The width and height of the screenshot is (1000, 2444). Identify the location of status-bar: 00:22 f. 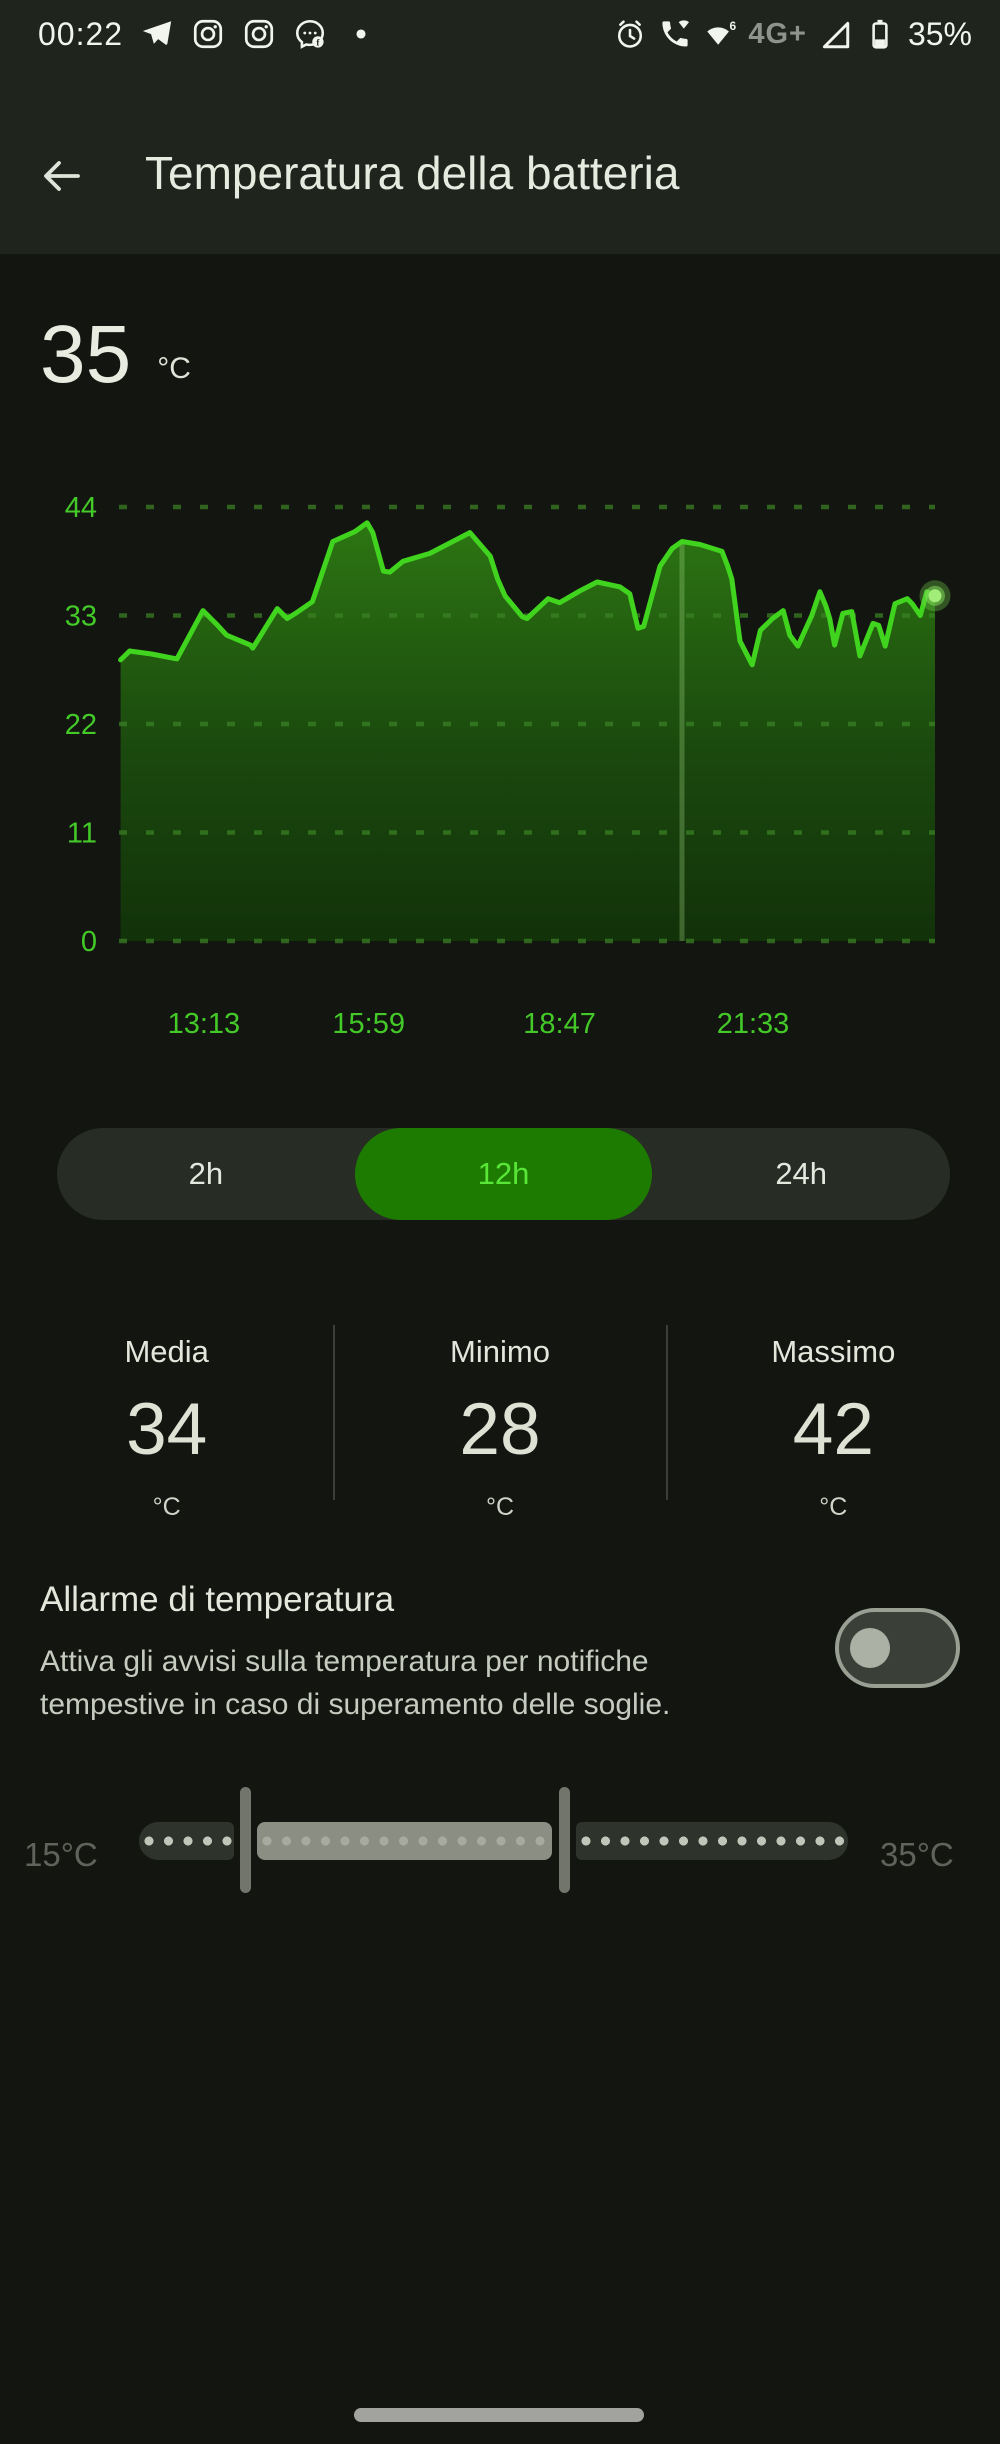
(500, 32).